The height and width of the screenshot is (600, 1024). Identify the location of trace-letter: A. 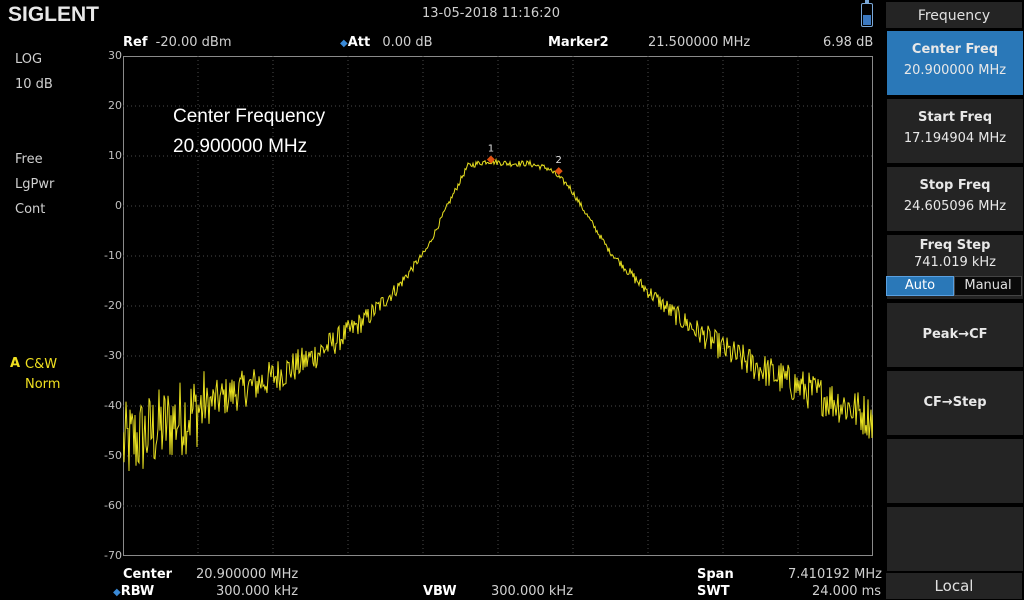
(15, 363).